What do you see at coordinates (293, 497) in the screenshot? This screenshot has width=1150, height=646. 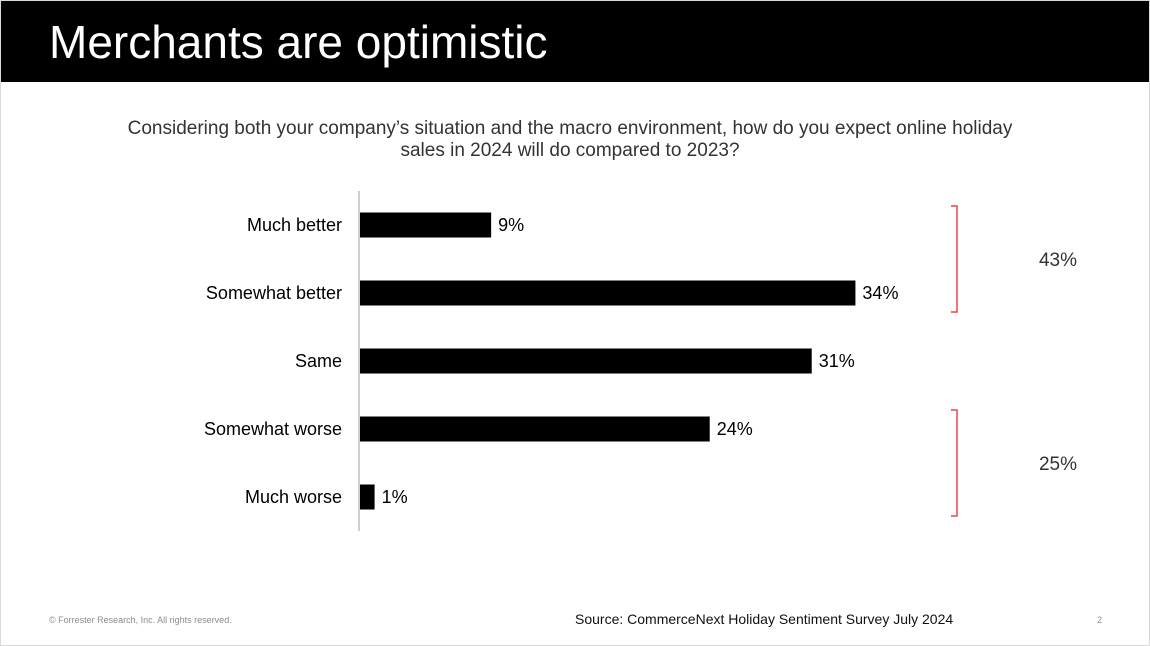 I see `category-label: Much worse` at bounding box center [293, 497].